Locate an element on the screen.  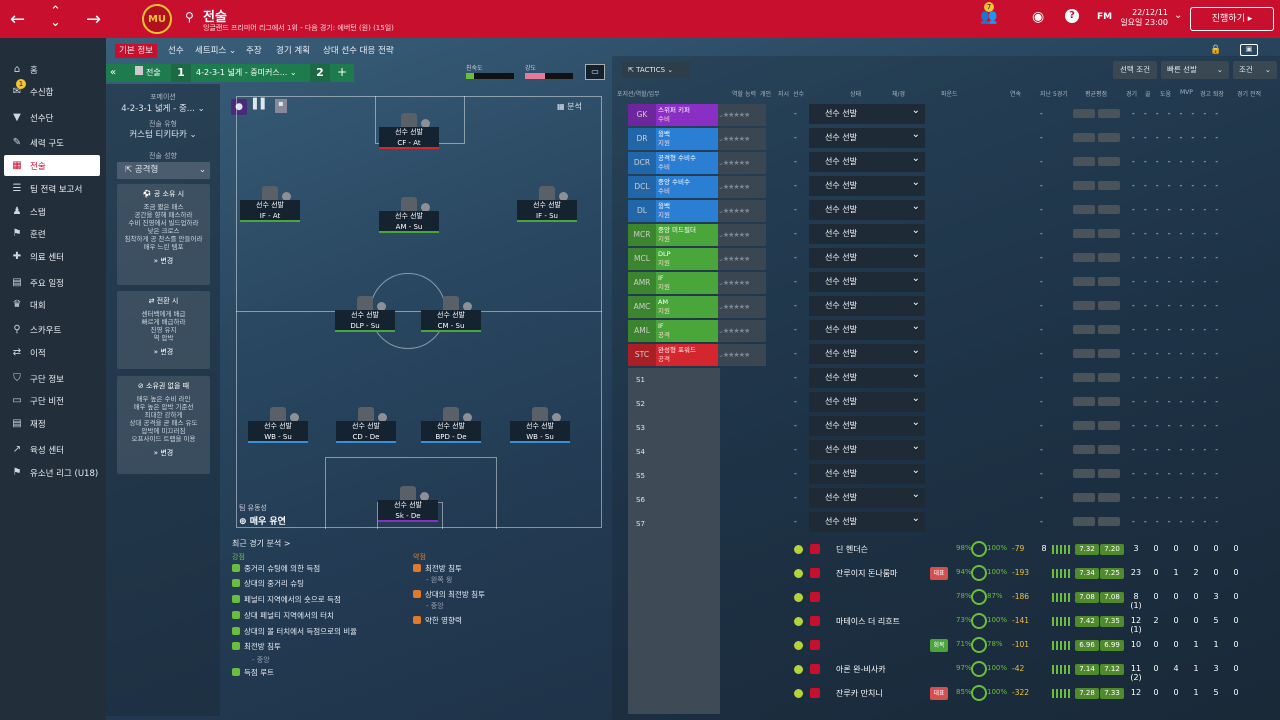
column-header: 경고 is located at coordinates (1206, 94).